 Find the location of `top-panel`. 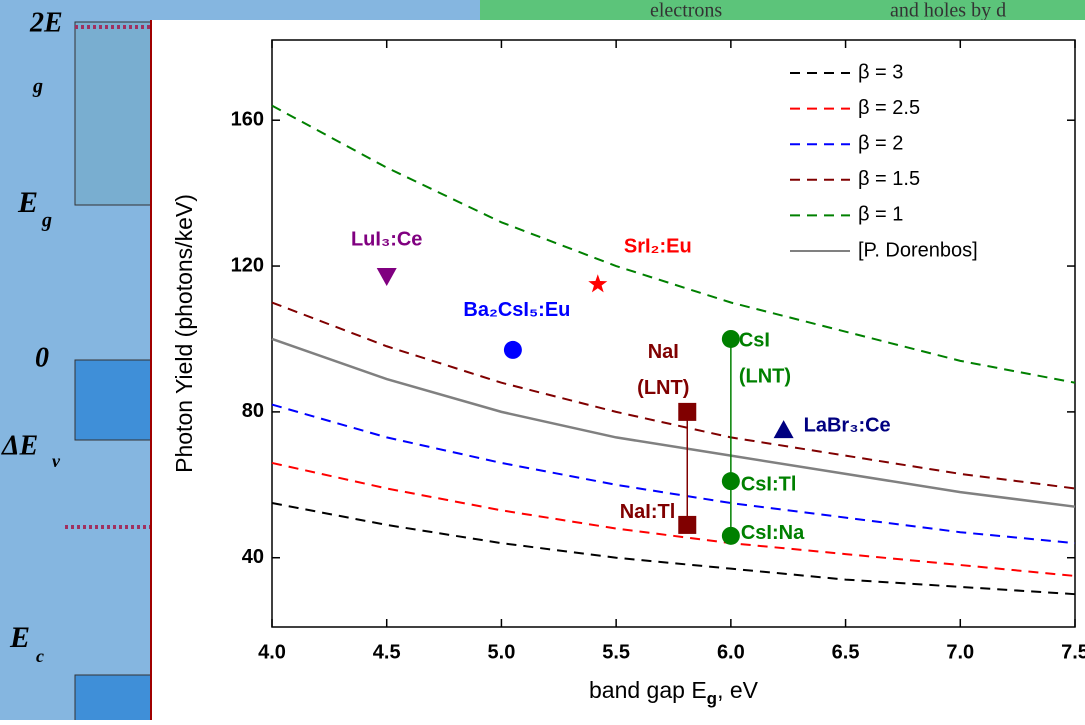

top-panel is located at coordinates (782, 11).